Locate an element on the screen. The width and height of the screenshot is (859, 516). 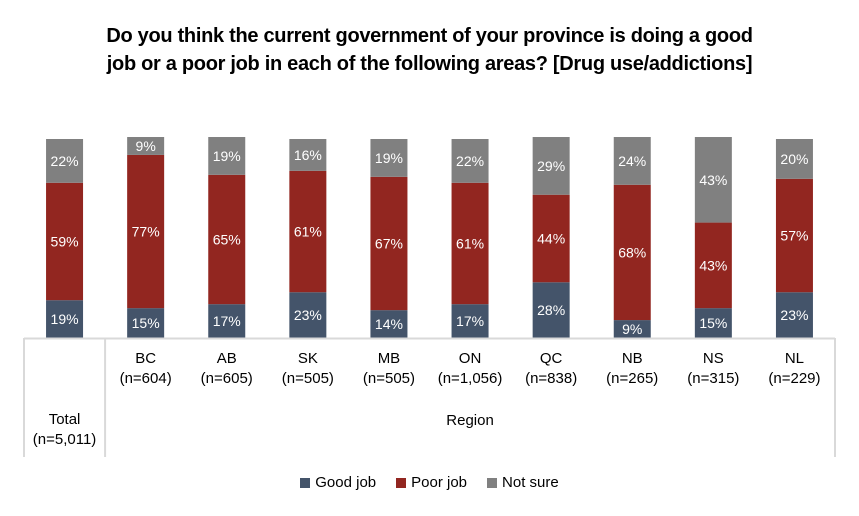
category-sample-size: (n=265) is located at coordinates (632, 378).